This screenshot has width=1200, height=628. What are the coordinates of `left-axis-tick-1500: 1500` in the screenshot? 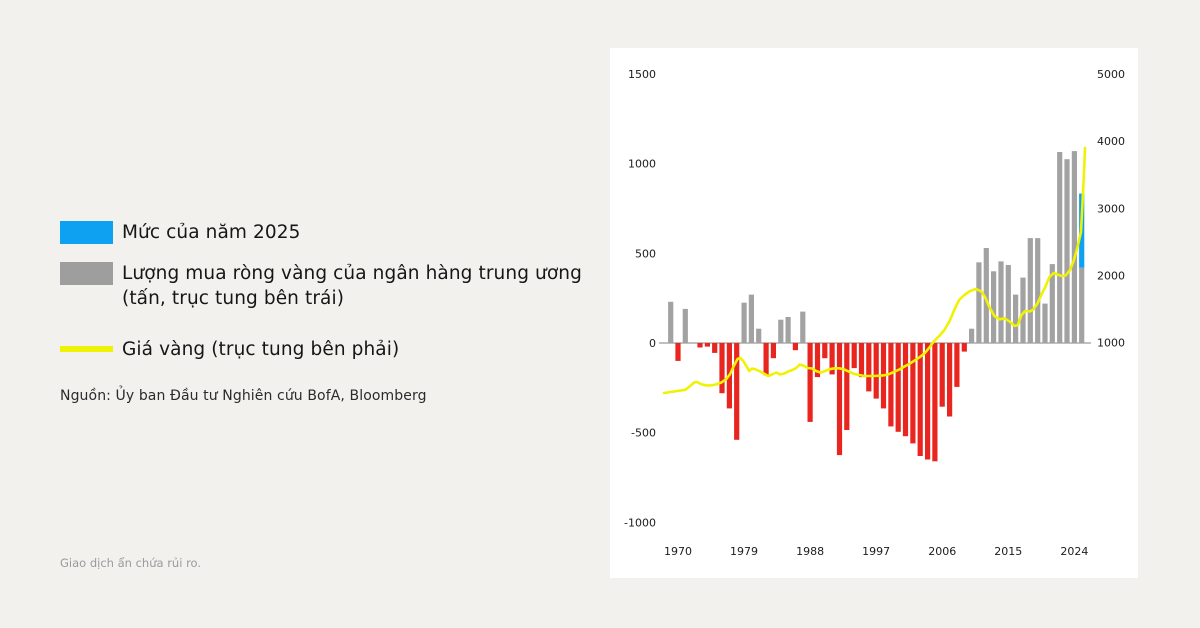 It's located at (642, 74).